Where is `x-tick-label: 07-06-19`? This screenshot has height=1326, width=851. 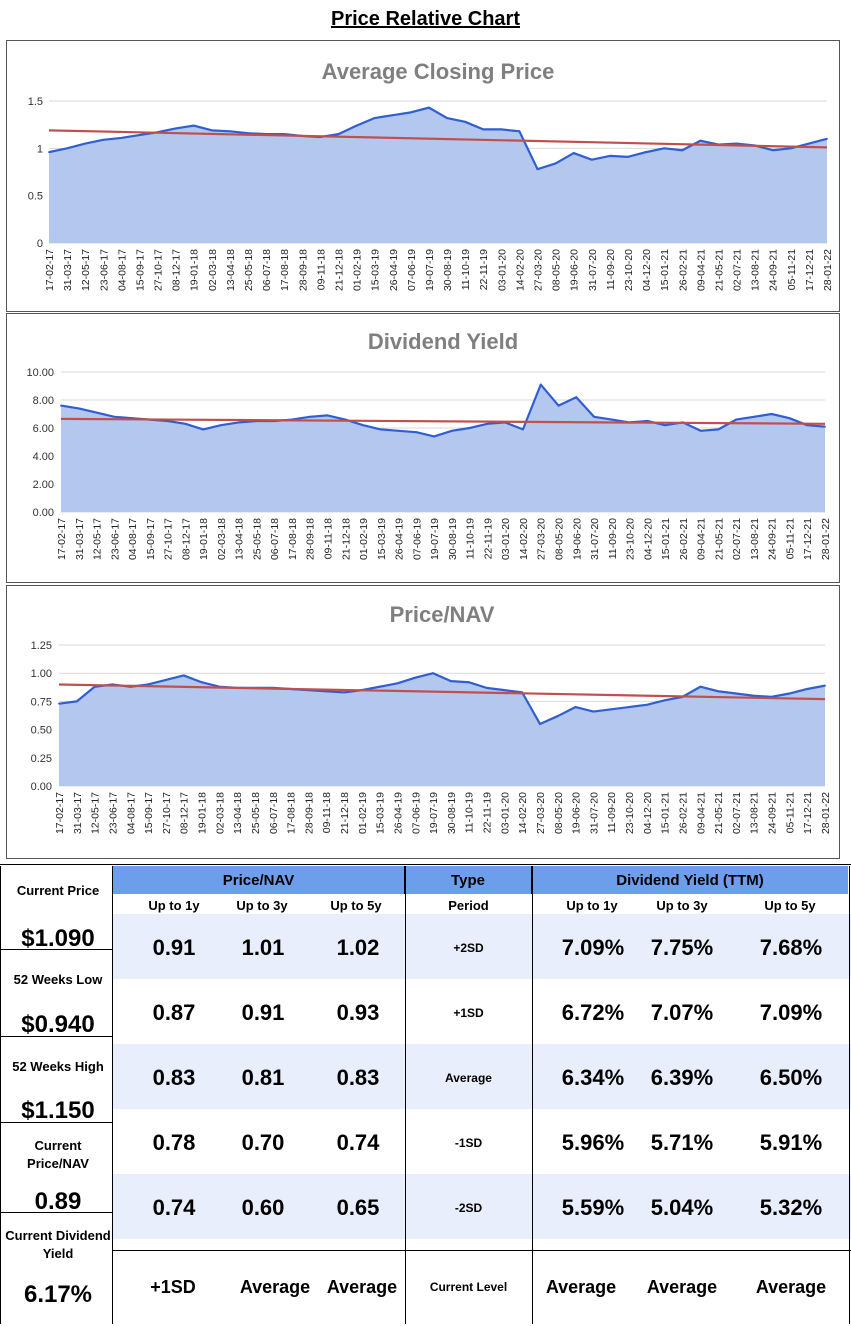
x-tick-label: 07-06-19 is located at coordinates (412, 270).